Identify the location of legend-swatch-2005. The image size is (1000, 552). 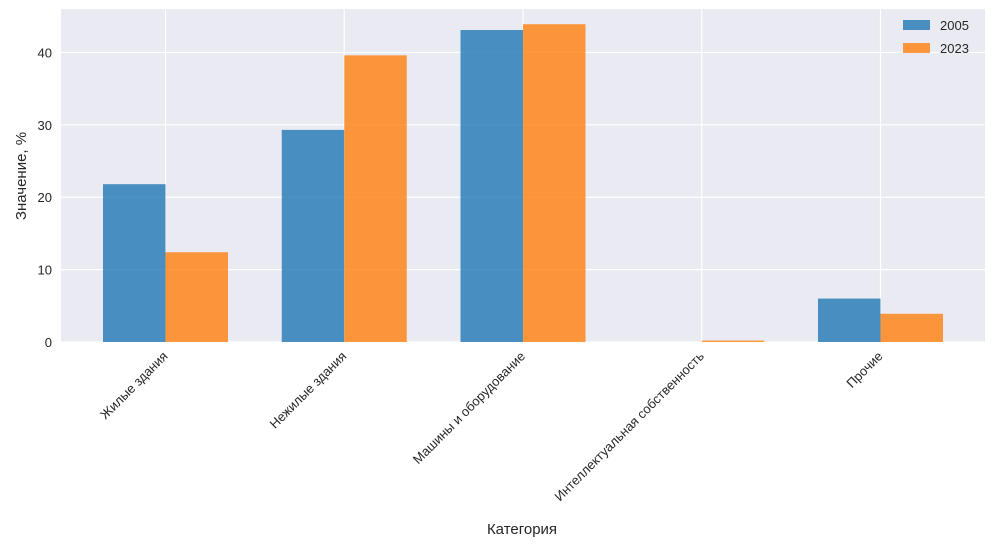
(916, 25).